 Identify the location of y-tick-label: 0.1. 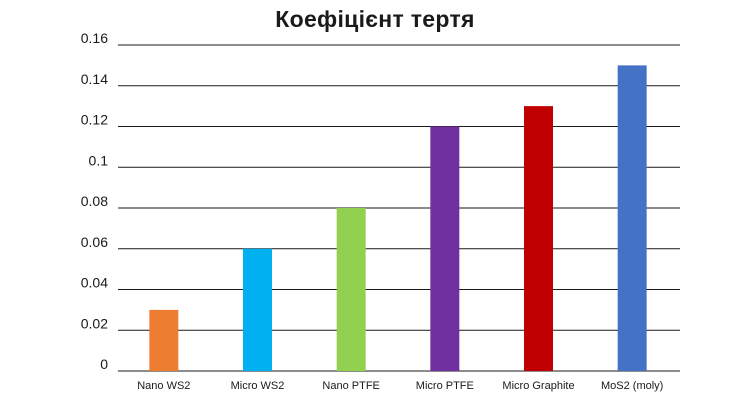
(99, 160).